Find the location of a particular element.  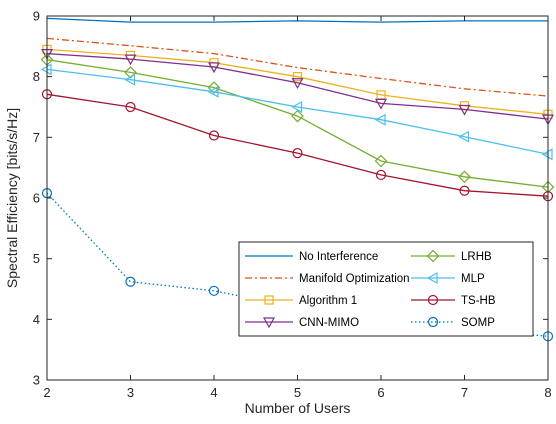

legend-label: MLP is located at coordinates (473, 279).